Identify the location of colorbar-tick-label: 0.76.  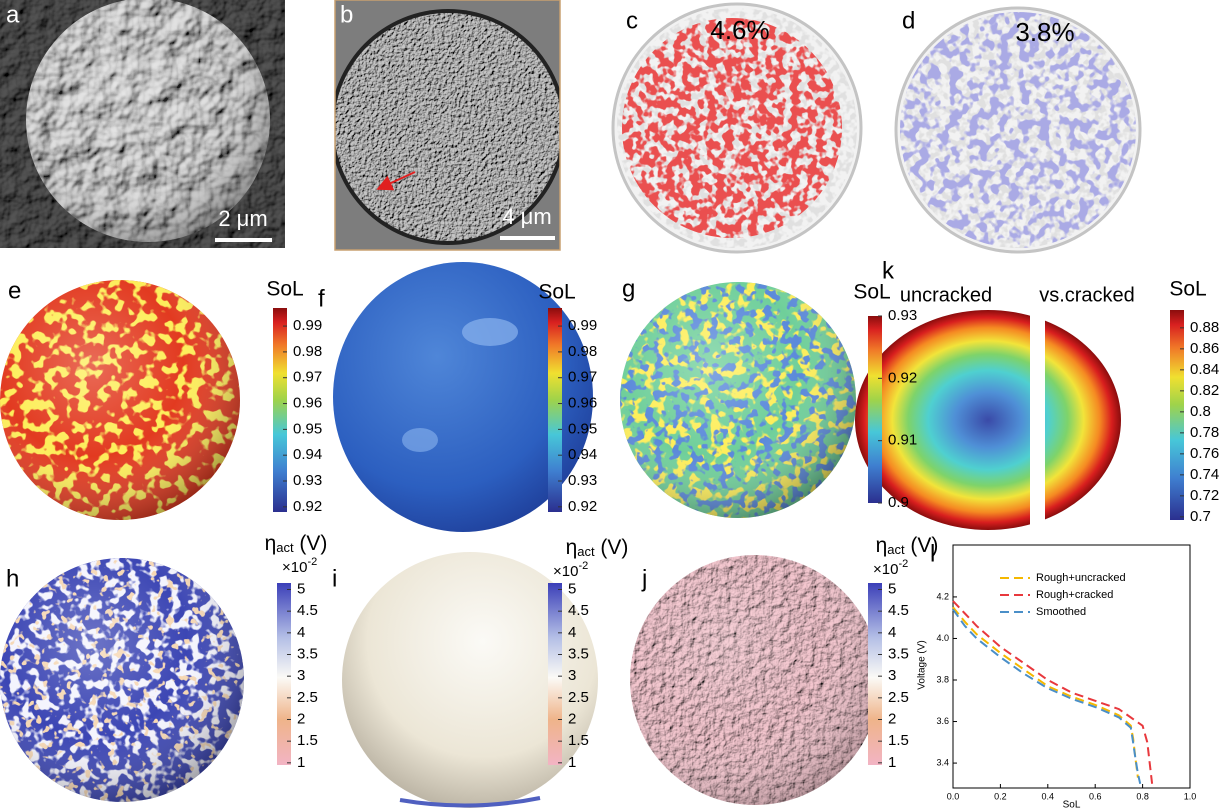
(1204, 453).